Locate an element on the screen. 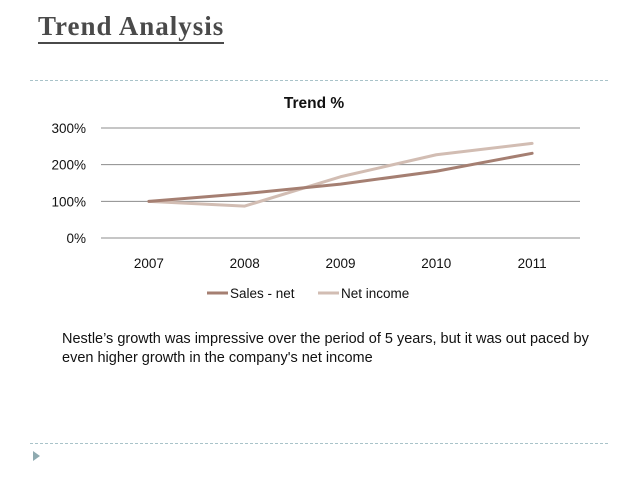 Image resolution: width=638 pixels, height=479 pixels. chart-title: Trend % is located at coordinates (314, 103).